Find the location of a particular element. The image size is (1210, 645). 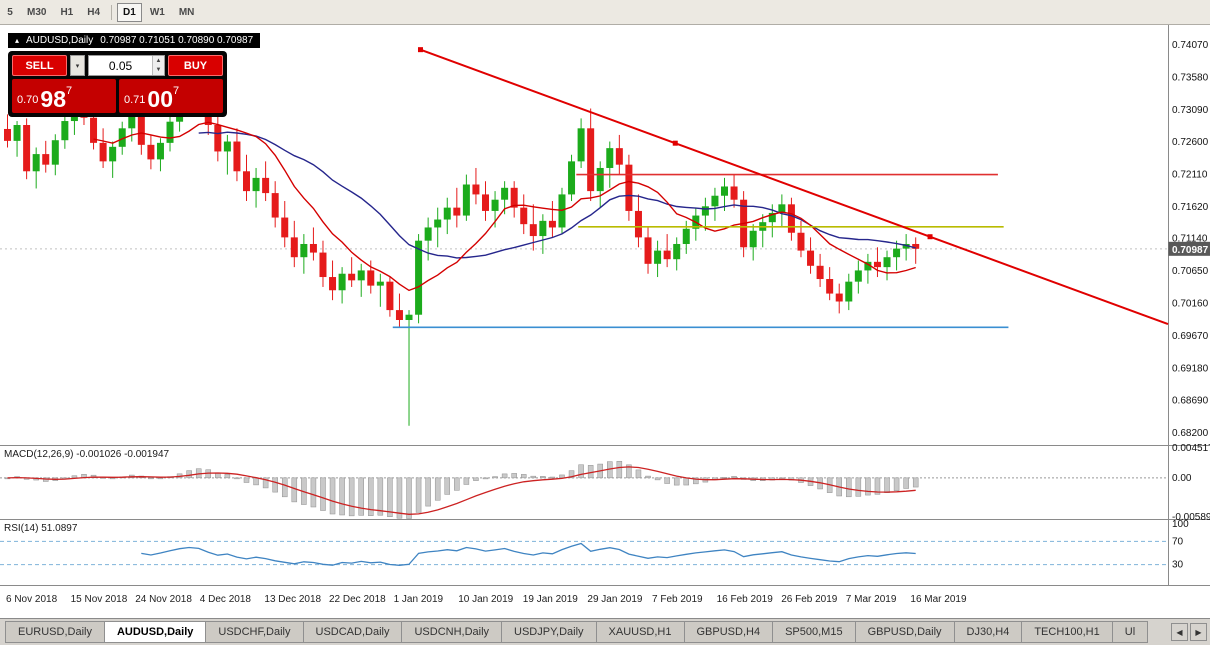

volume-input is located at coordinates (126, 65).